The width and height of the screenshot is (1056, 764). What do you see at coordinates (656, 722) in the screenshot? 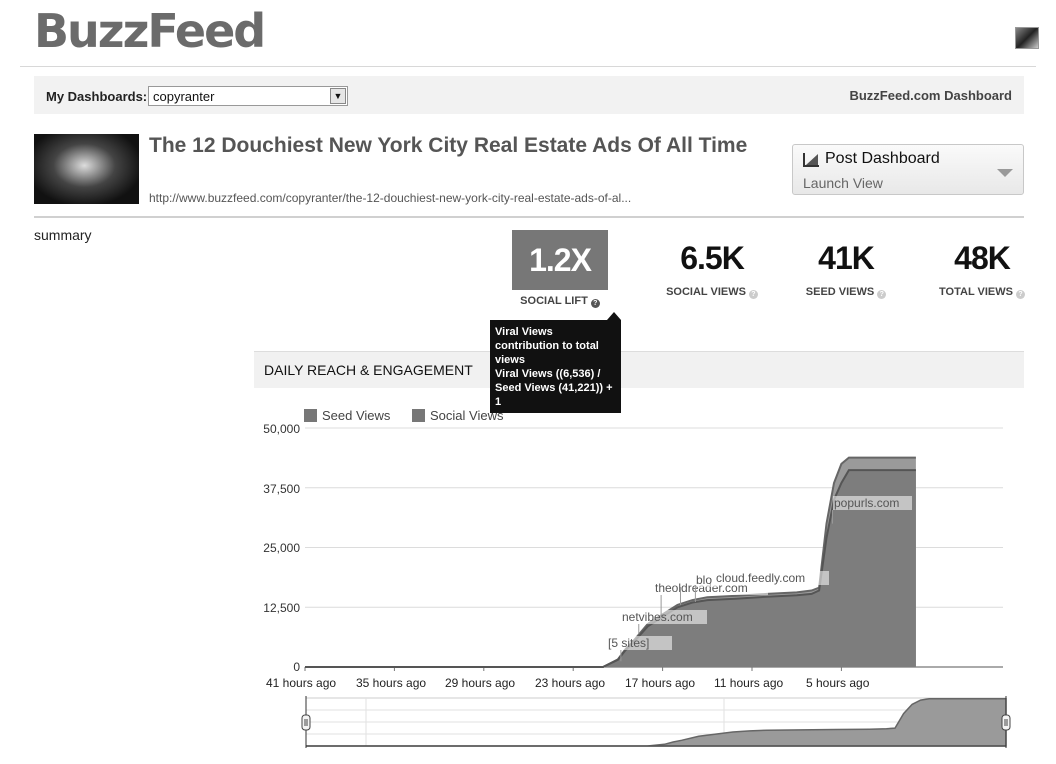
I see `navigator-area` at bounding box center [656, 722].